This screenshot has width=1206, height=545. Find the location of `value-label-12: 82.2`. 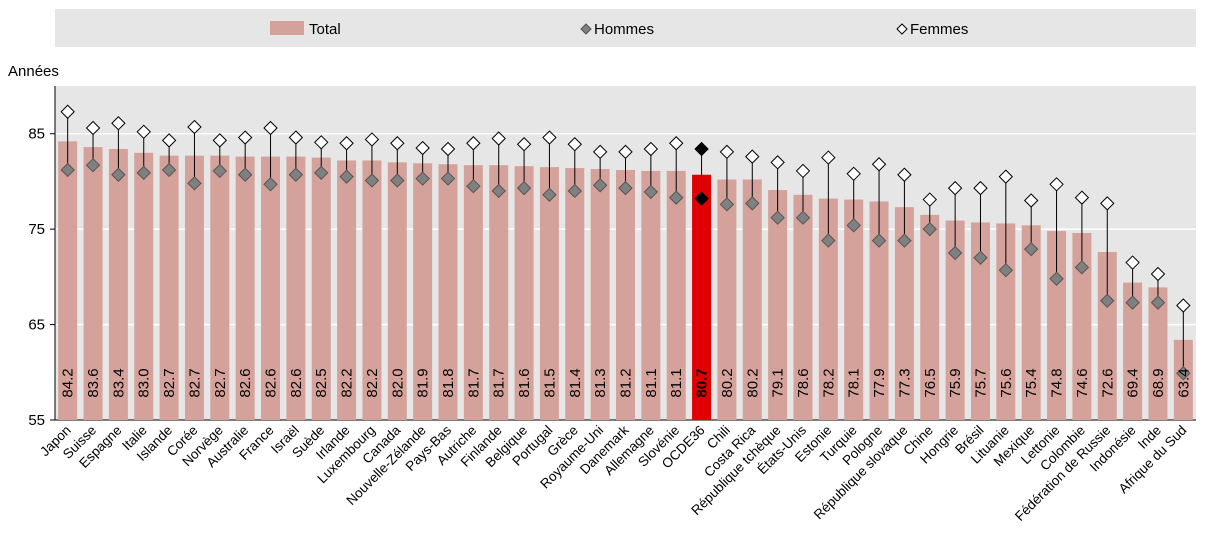

value-label-12: 82.2 is located at coordinates (372, 382).